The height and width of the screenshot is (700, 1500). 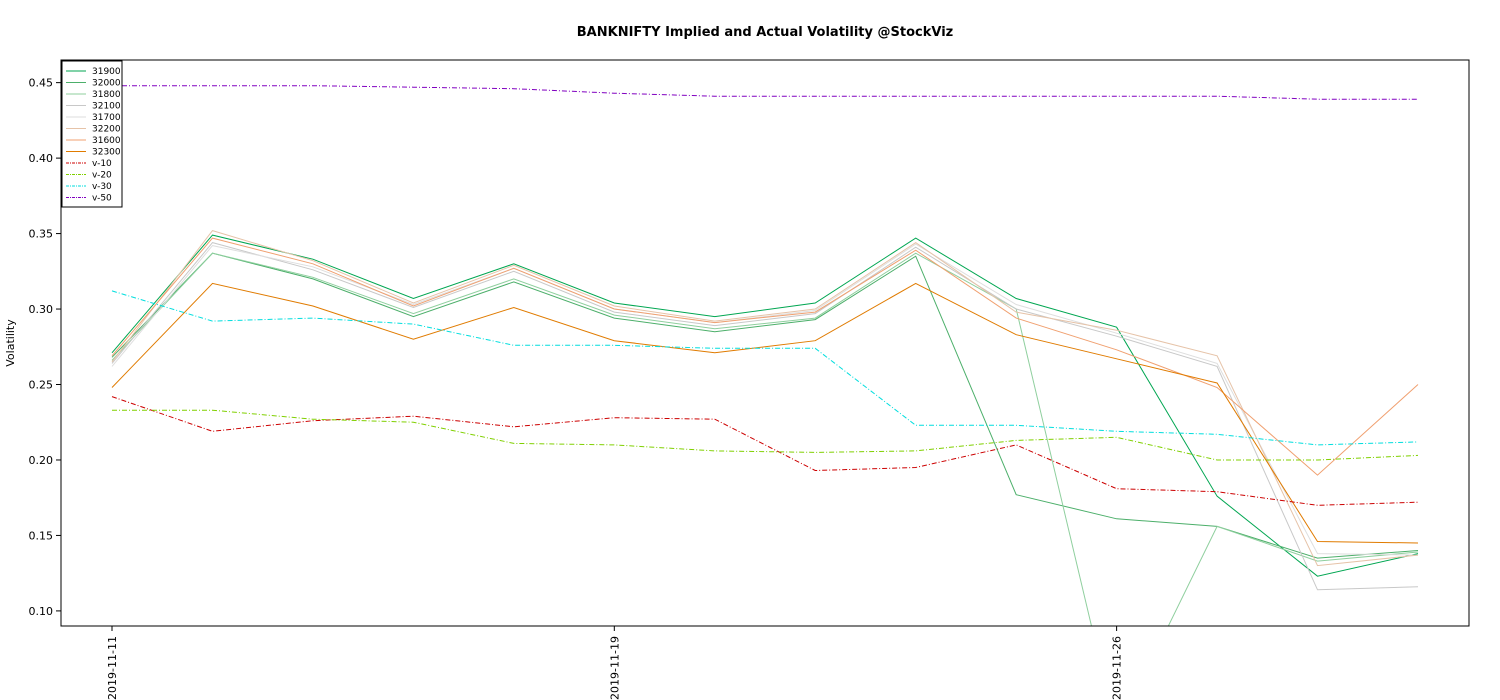 I want to click on y-tick-label: 0.40, so click(x=41, y=158).